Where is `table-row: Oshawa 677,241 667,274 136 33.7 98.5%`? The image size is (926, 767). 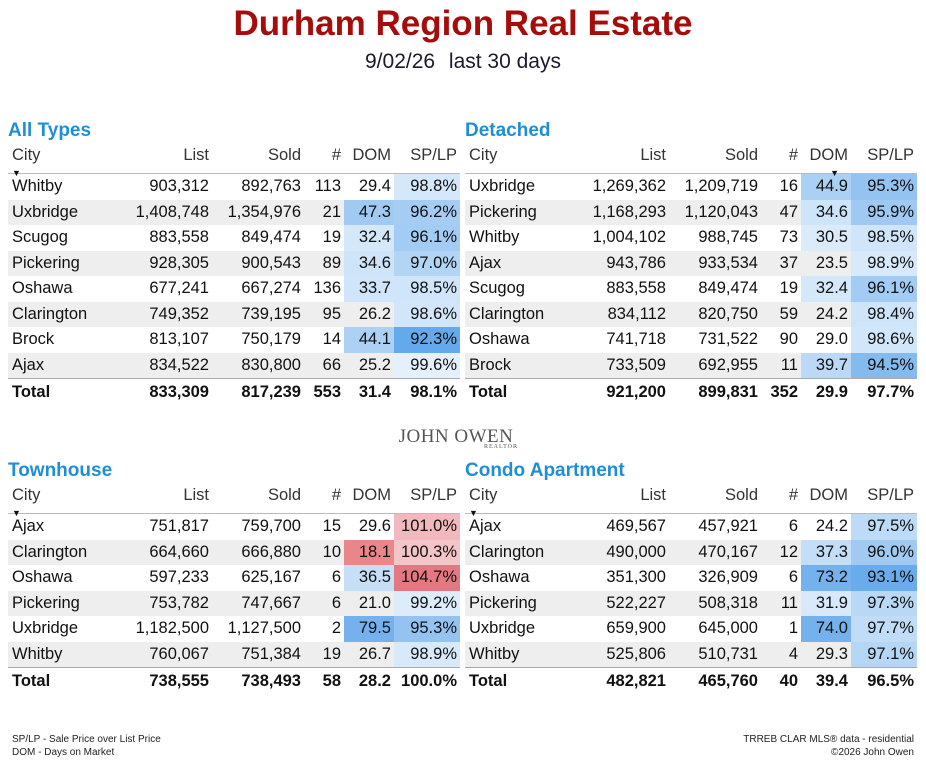 table-row: Oshawa 677,241 667,274 136 33.7 98.5% is located at coordinates (234, 289).